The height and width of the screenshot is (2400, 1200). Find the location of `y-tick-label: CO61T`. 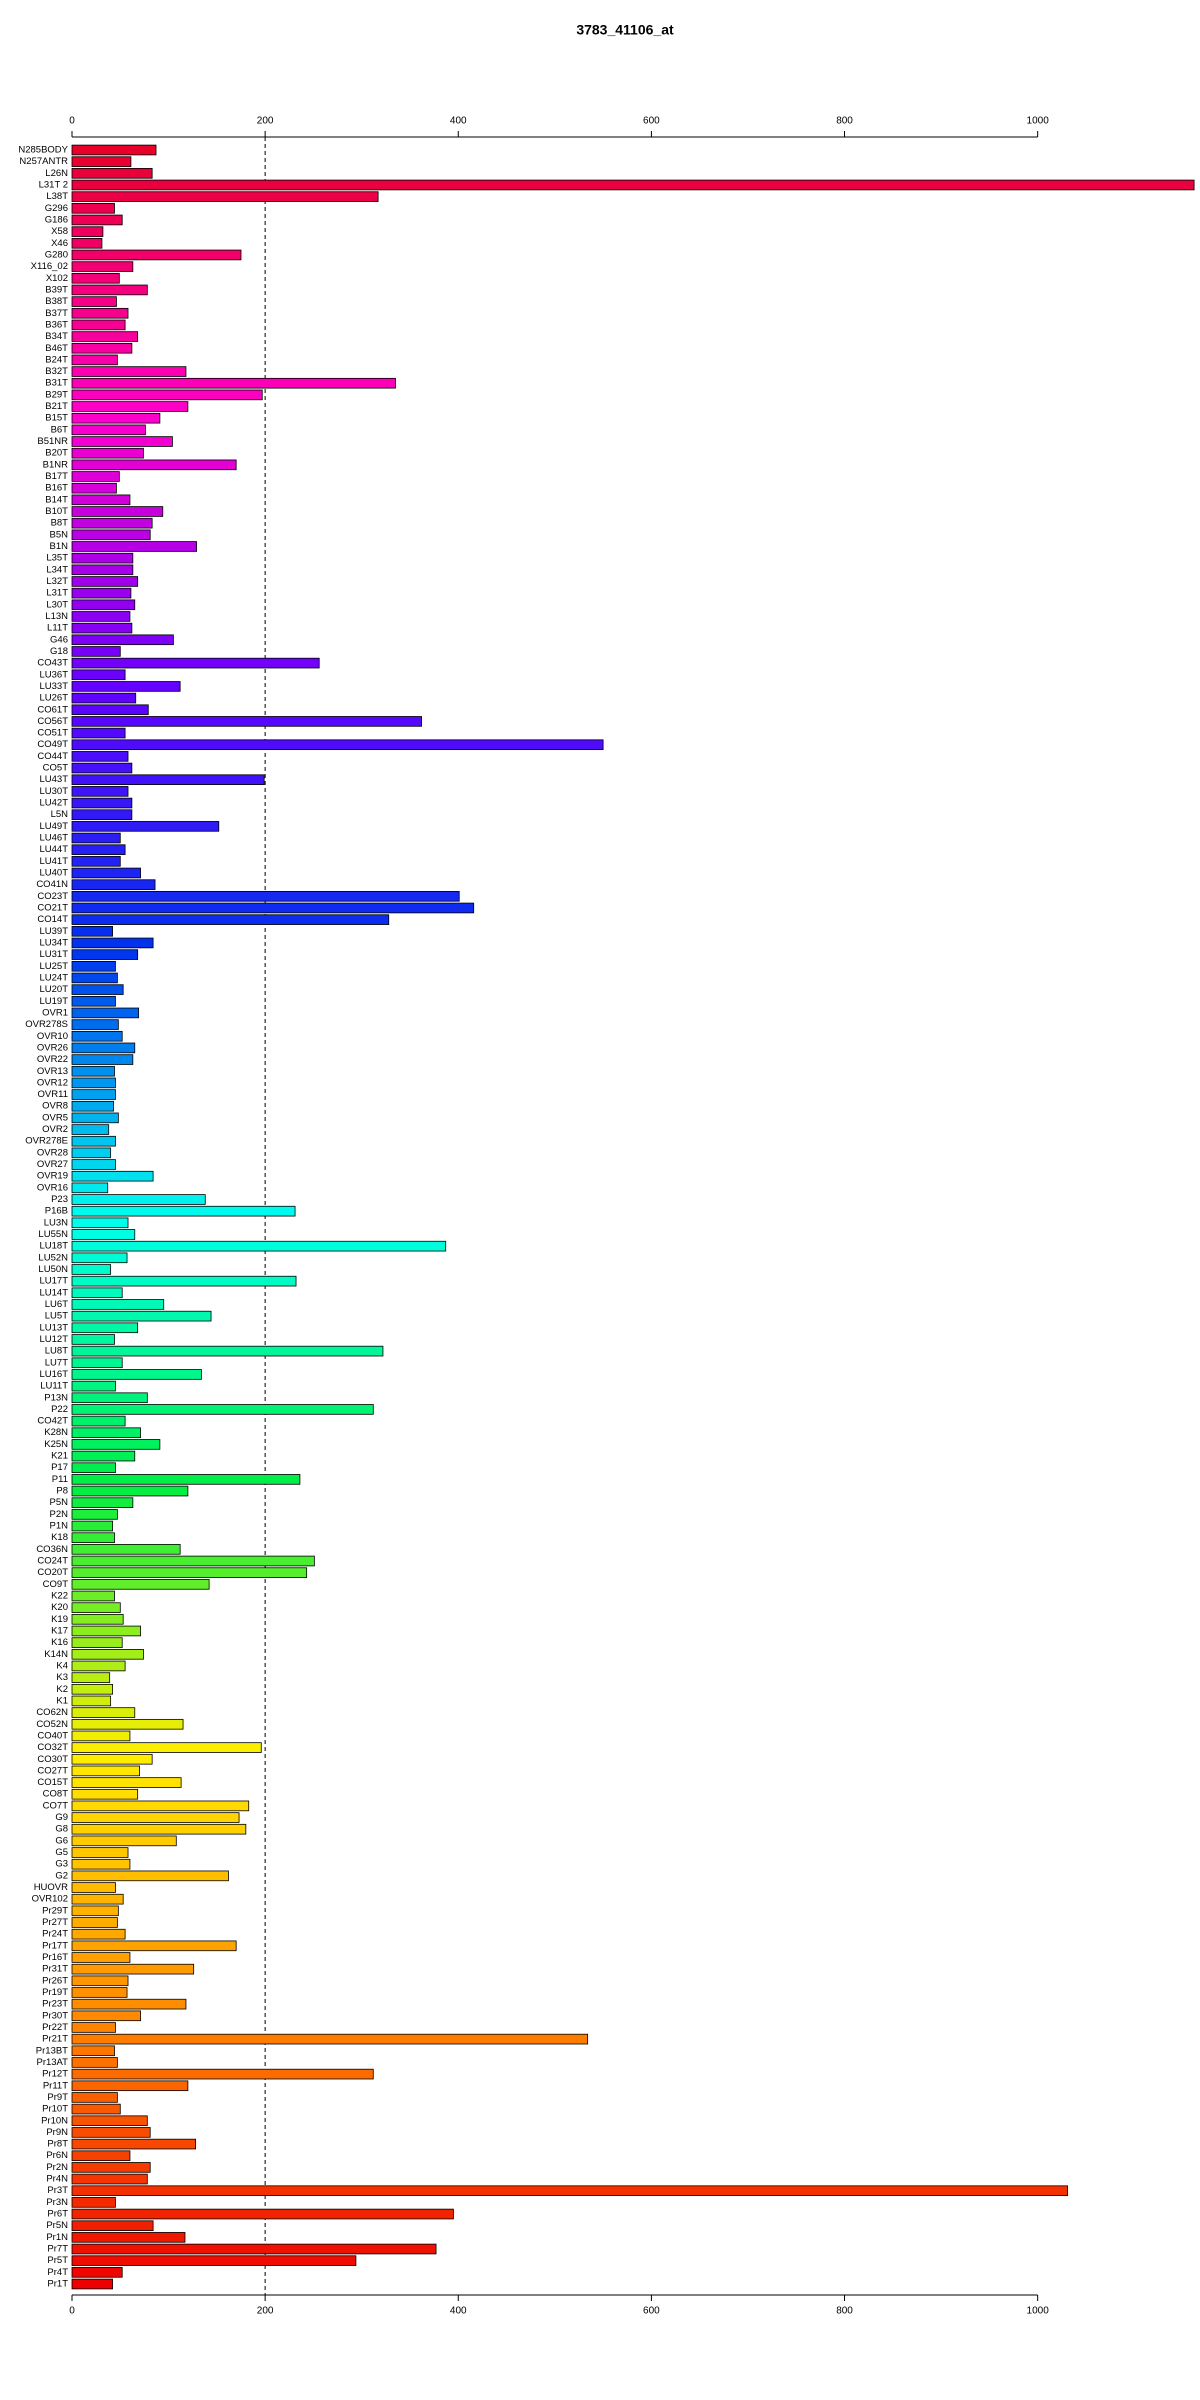

y-tick-label: CO61T is located at coordinates (52, 709).